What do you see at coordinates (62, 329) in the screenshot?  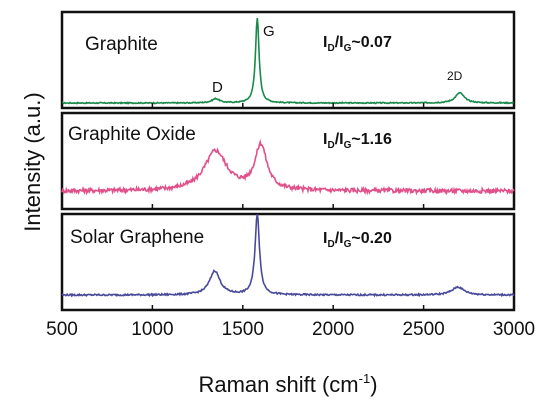 I see `x-tick-label: 500` at bounding box center [62, 329].